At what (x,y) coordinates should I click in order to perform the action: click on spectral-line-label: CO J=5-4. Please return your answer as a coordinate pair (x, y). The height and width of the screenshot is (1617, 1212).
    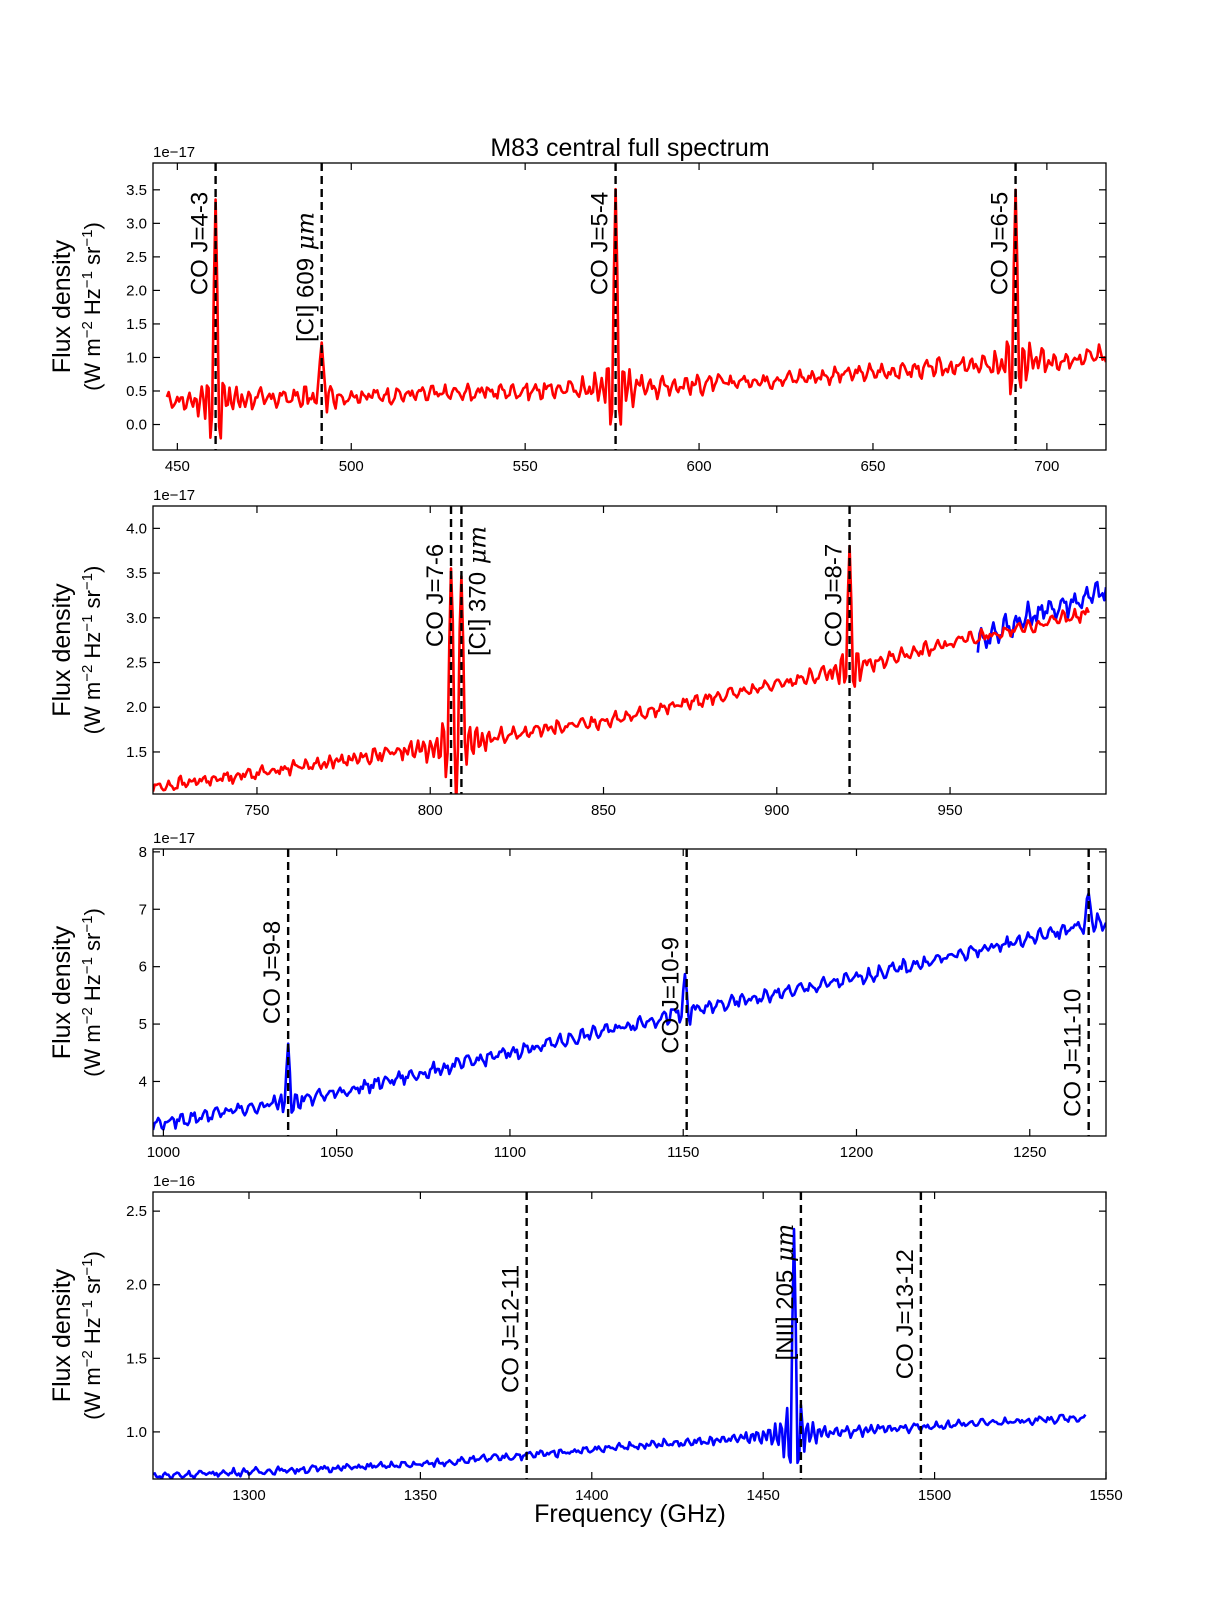
    Looking at the image, I should click on (600, 243).